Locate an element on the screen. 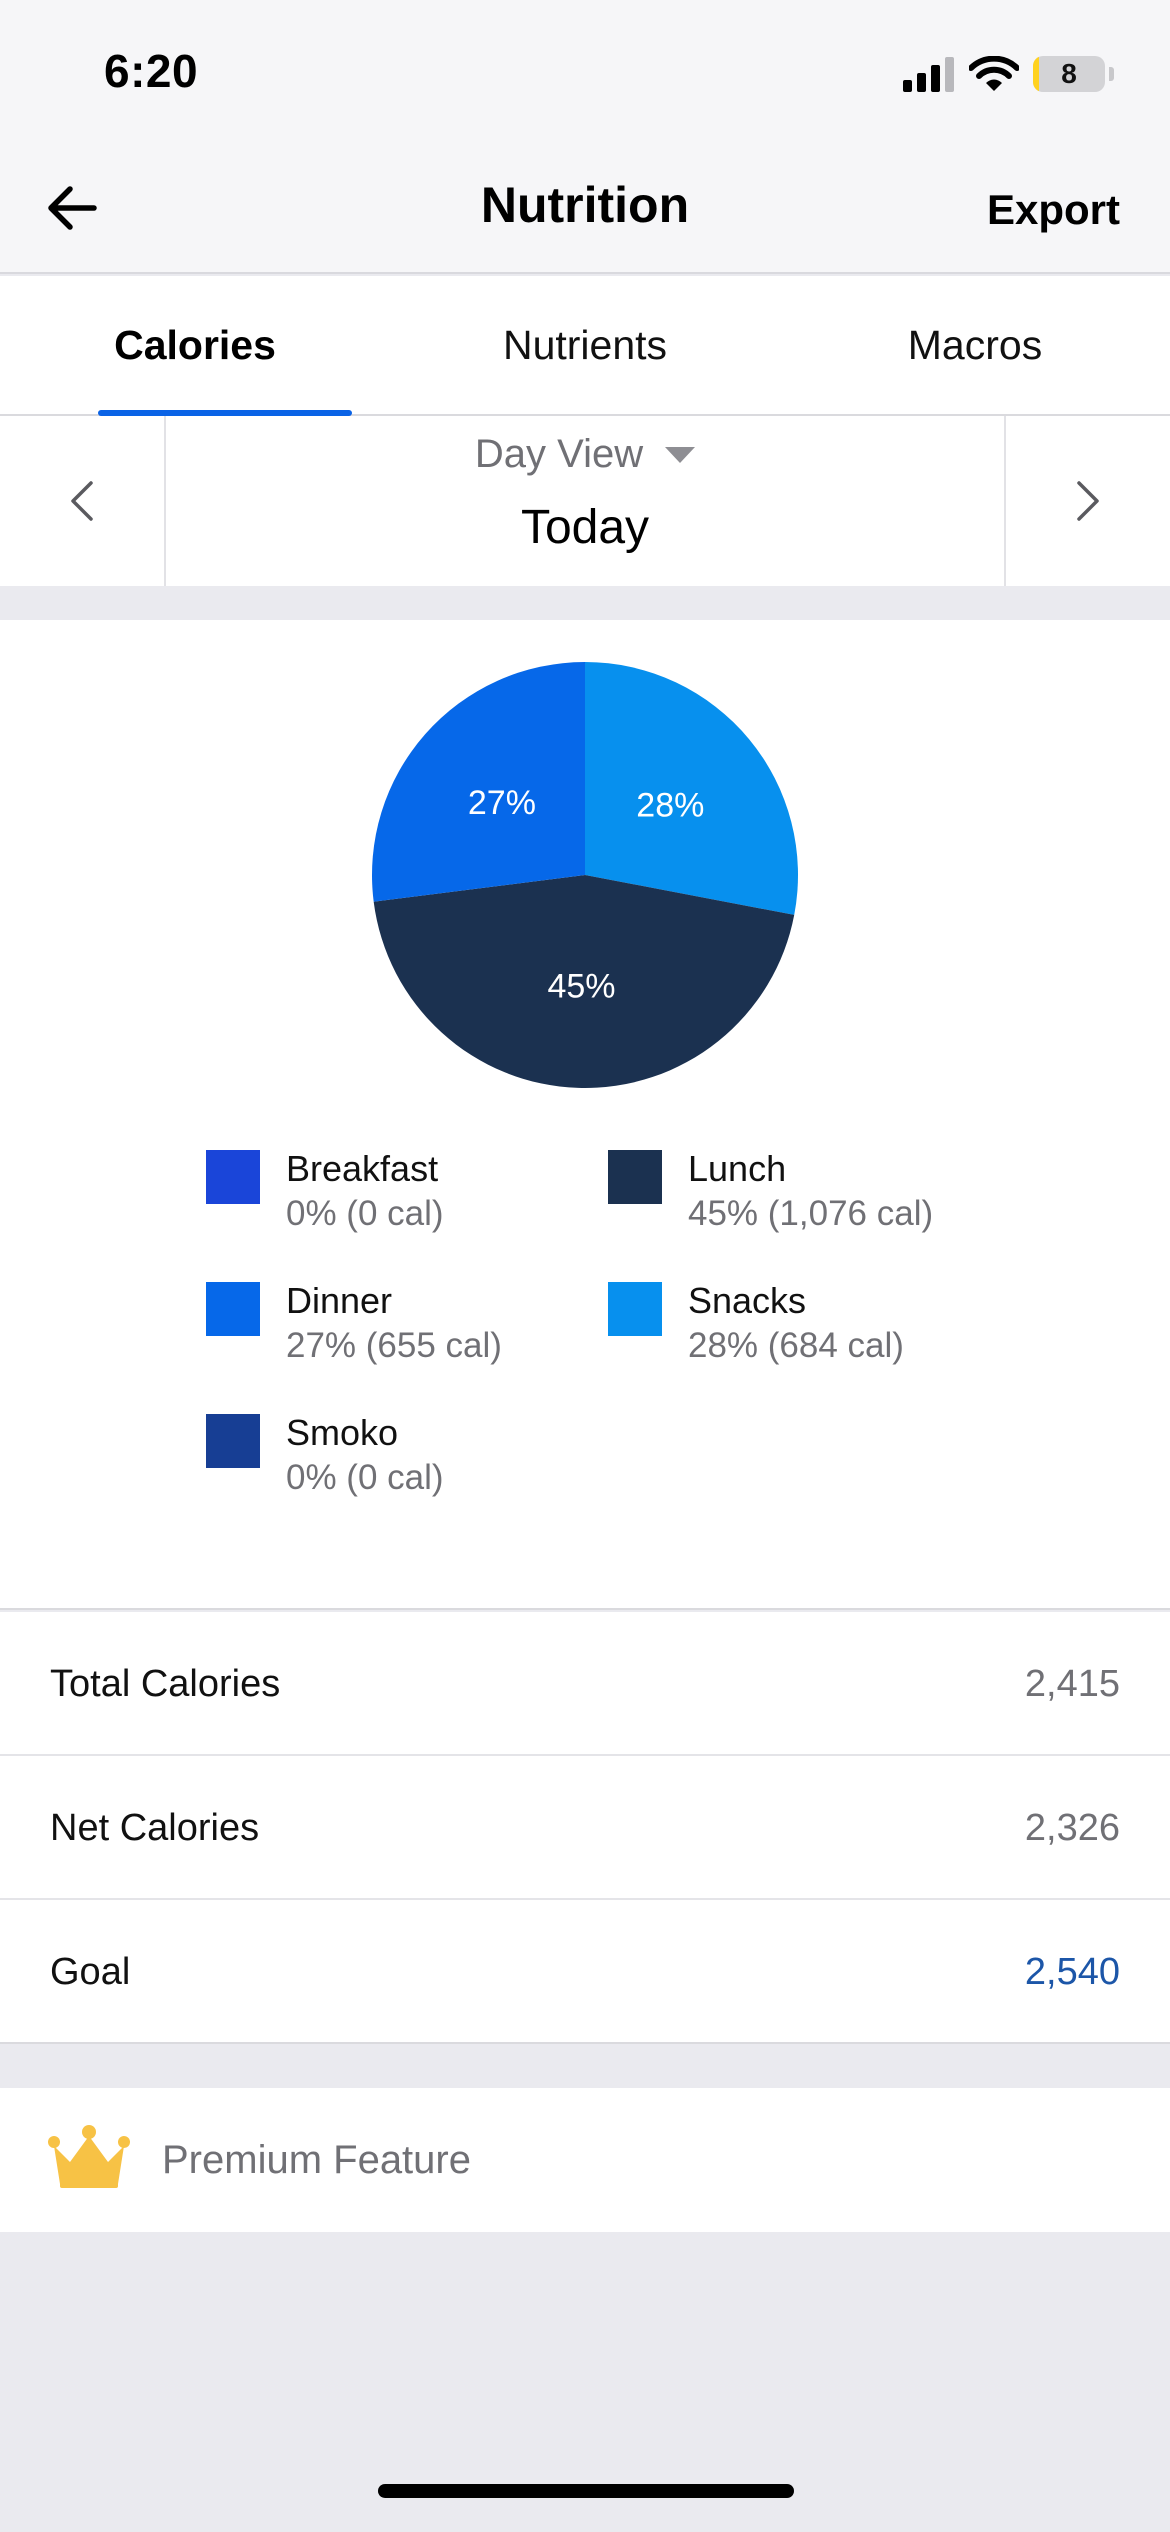  total-calories-row: Total Calories 2,415 is located at coordinates (585, 1684).